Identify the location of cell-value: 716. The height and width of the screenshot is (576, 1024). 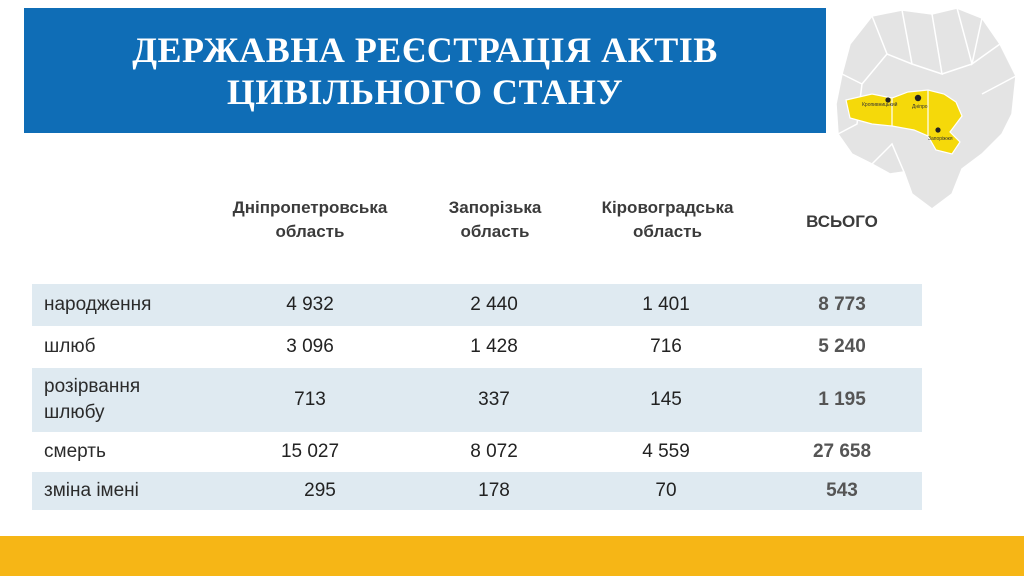
(666, 346).